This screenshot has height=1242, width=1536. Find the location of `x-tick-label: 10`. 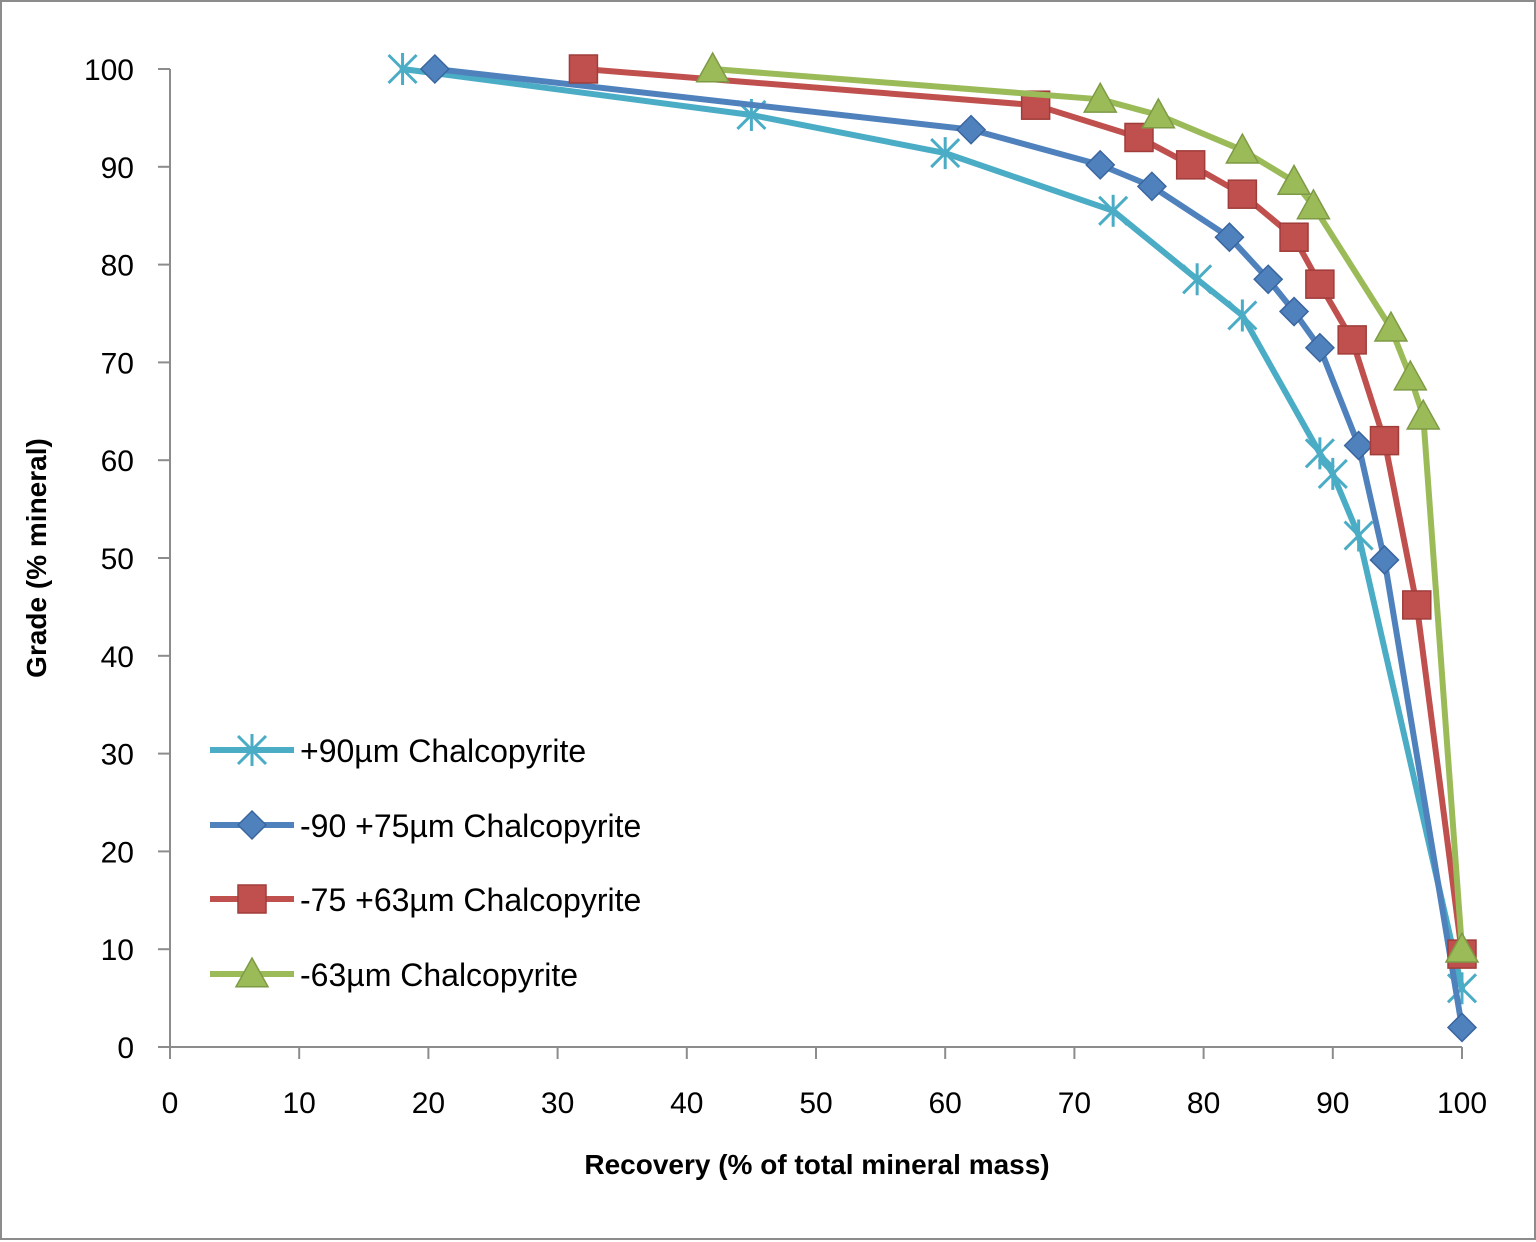

x-tick-label: 10 is located at coordinates (299, 1103).